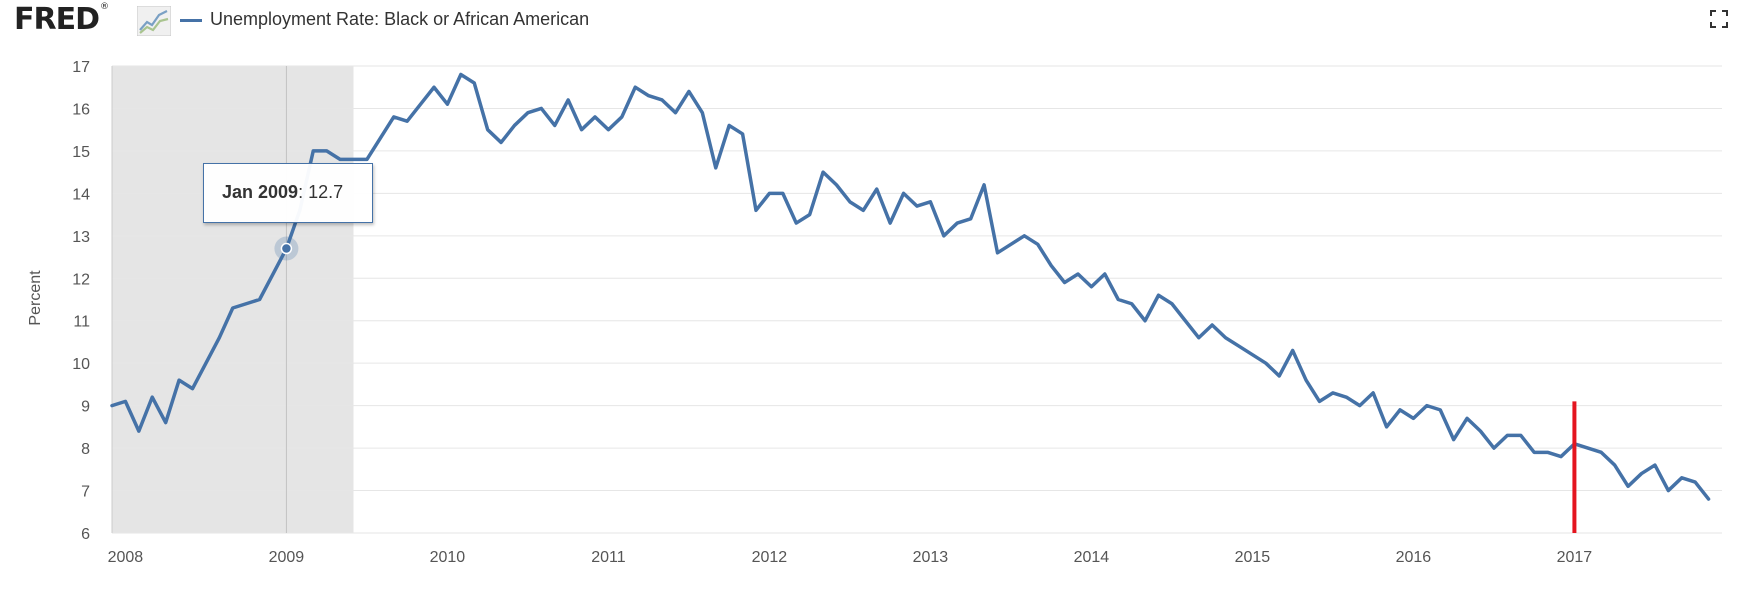 This screenshot has width=1744, height=591. Describe the element at coordinates (850, 557) in the screenshot. I see `x-tick-labels: 2008 2009 2010 2011 2012 2013 2014 2015 2016 2017` at that location.